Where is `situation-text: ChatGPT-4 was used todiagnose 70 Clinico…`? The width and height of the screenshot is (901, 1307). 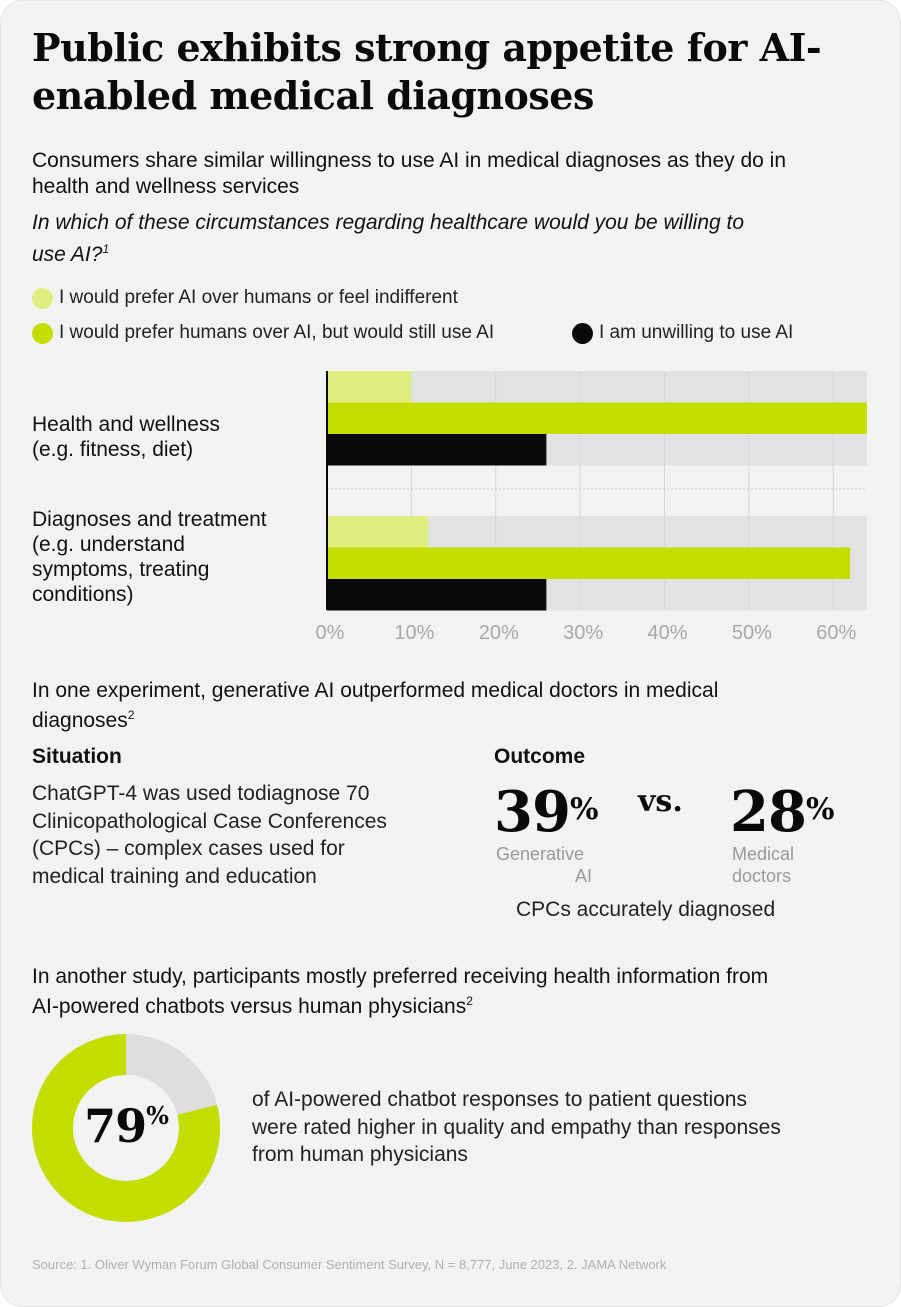
situation-text: ChatGPT-4 was used todiagnose 70 Clinico… is located at coordinates (209, 835).